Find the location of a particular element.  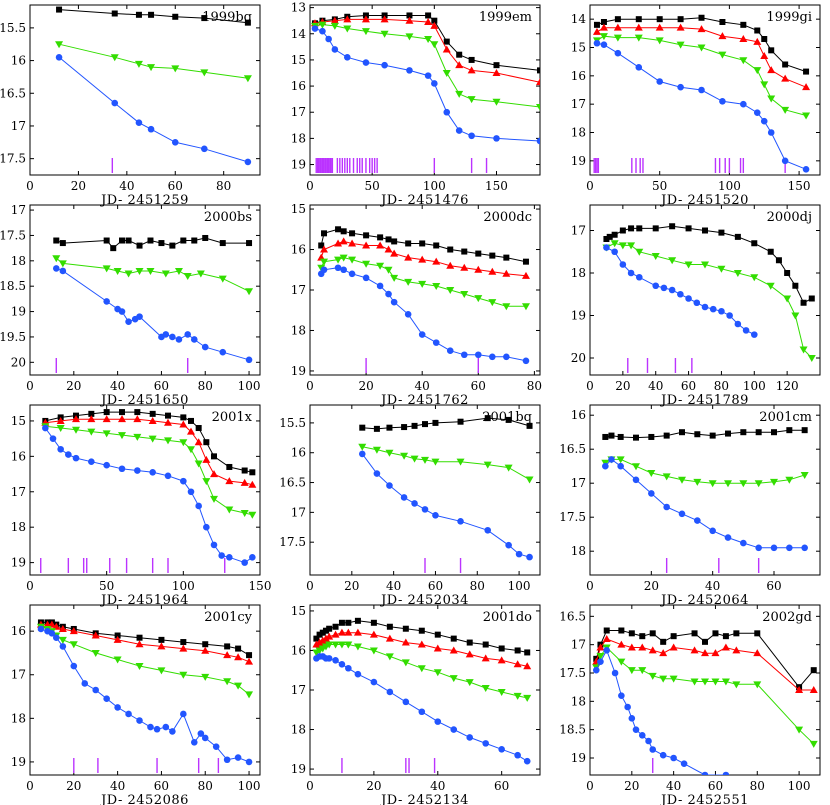

y-tick-label: 15 is located at coordinates (298, 60).